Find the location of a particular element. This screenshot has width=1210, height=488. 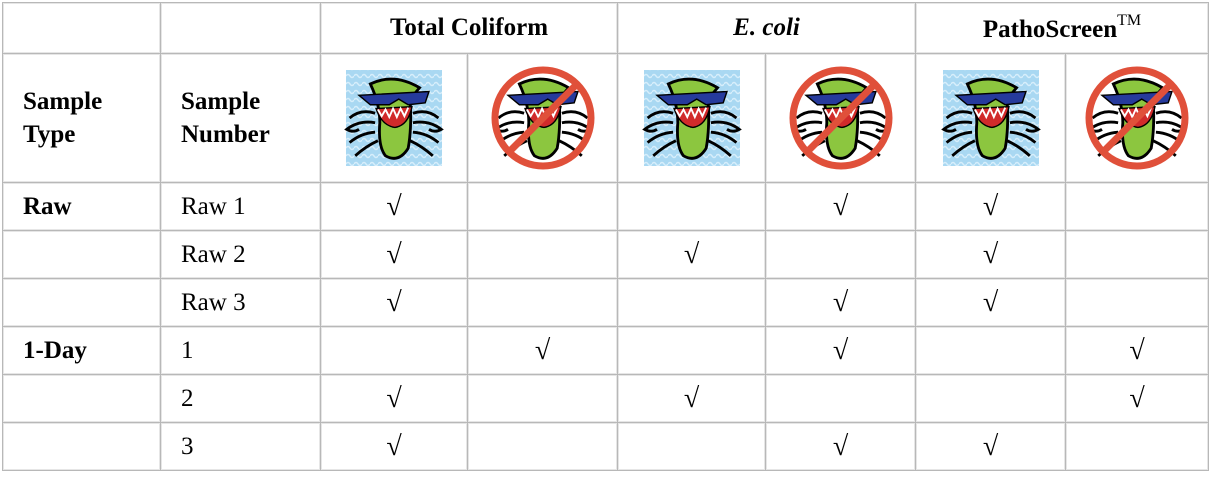

row-header: Sample Number is located at coordinates (240, 118).